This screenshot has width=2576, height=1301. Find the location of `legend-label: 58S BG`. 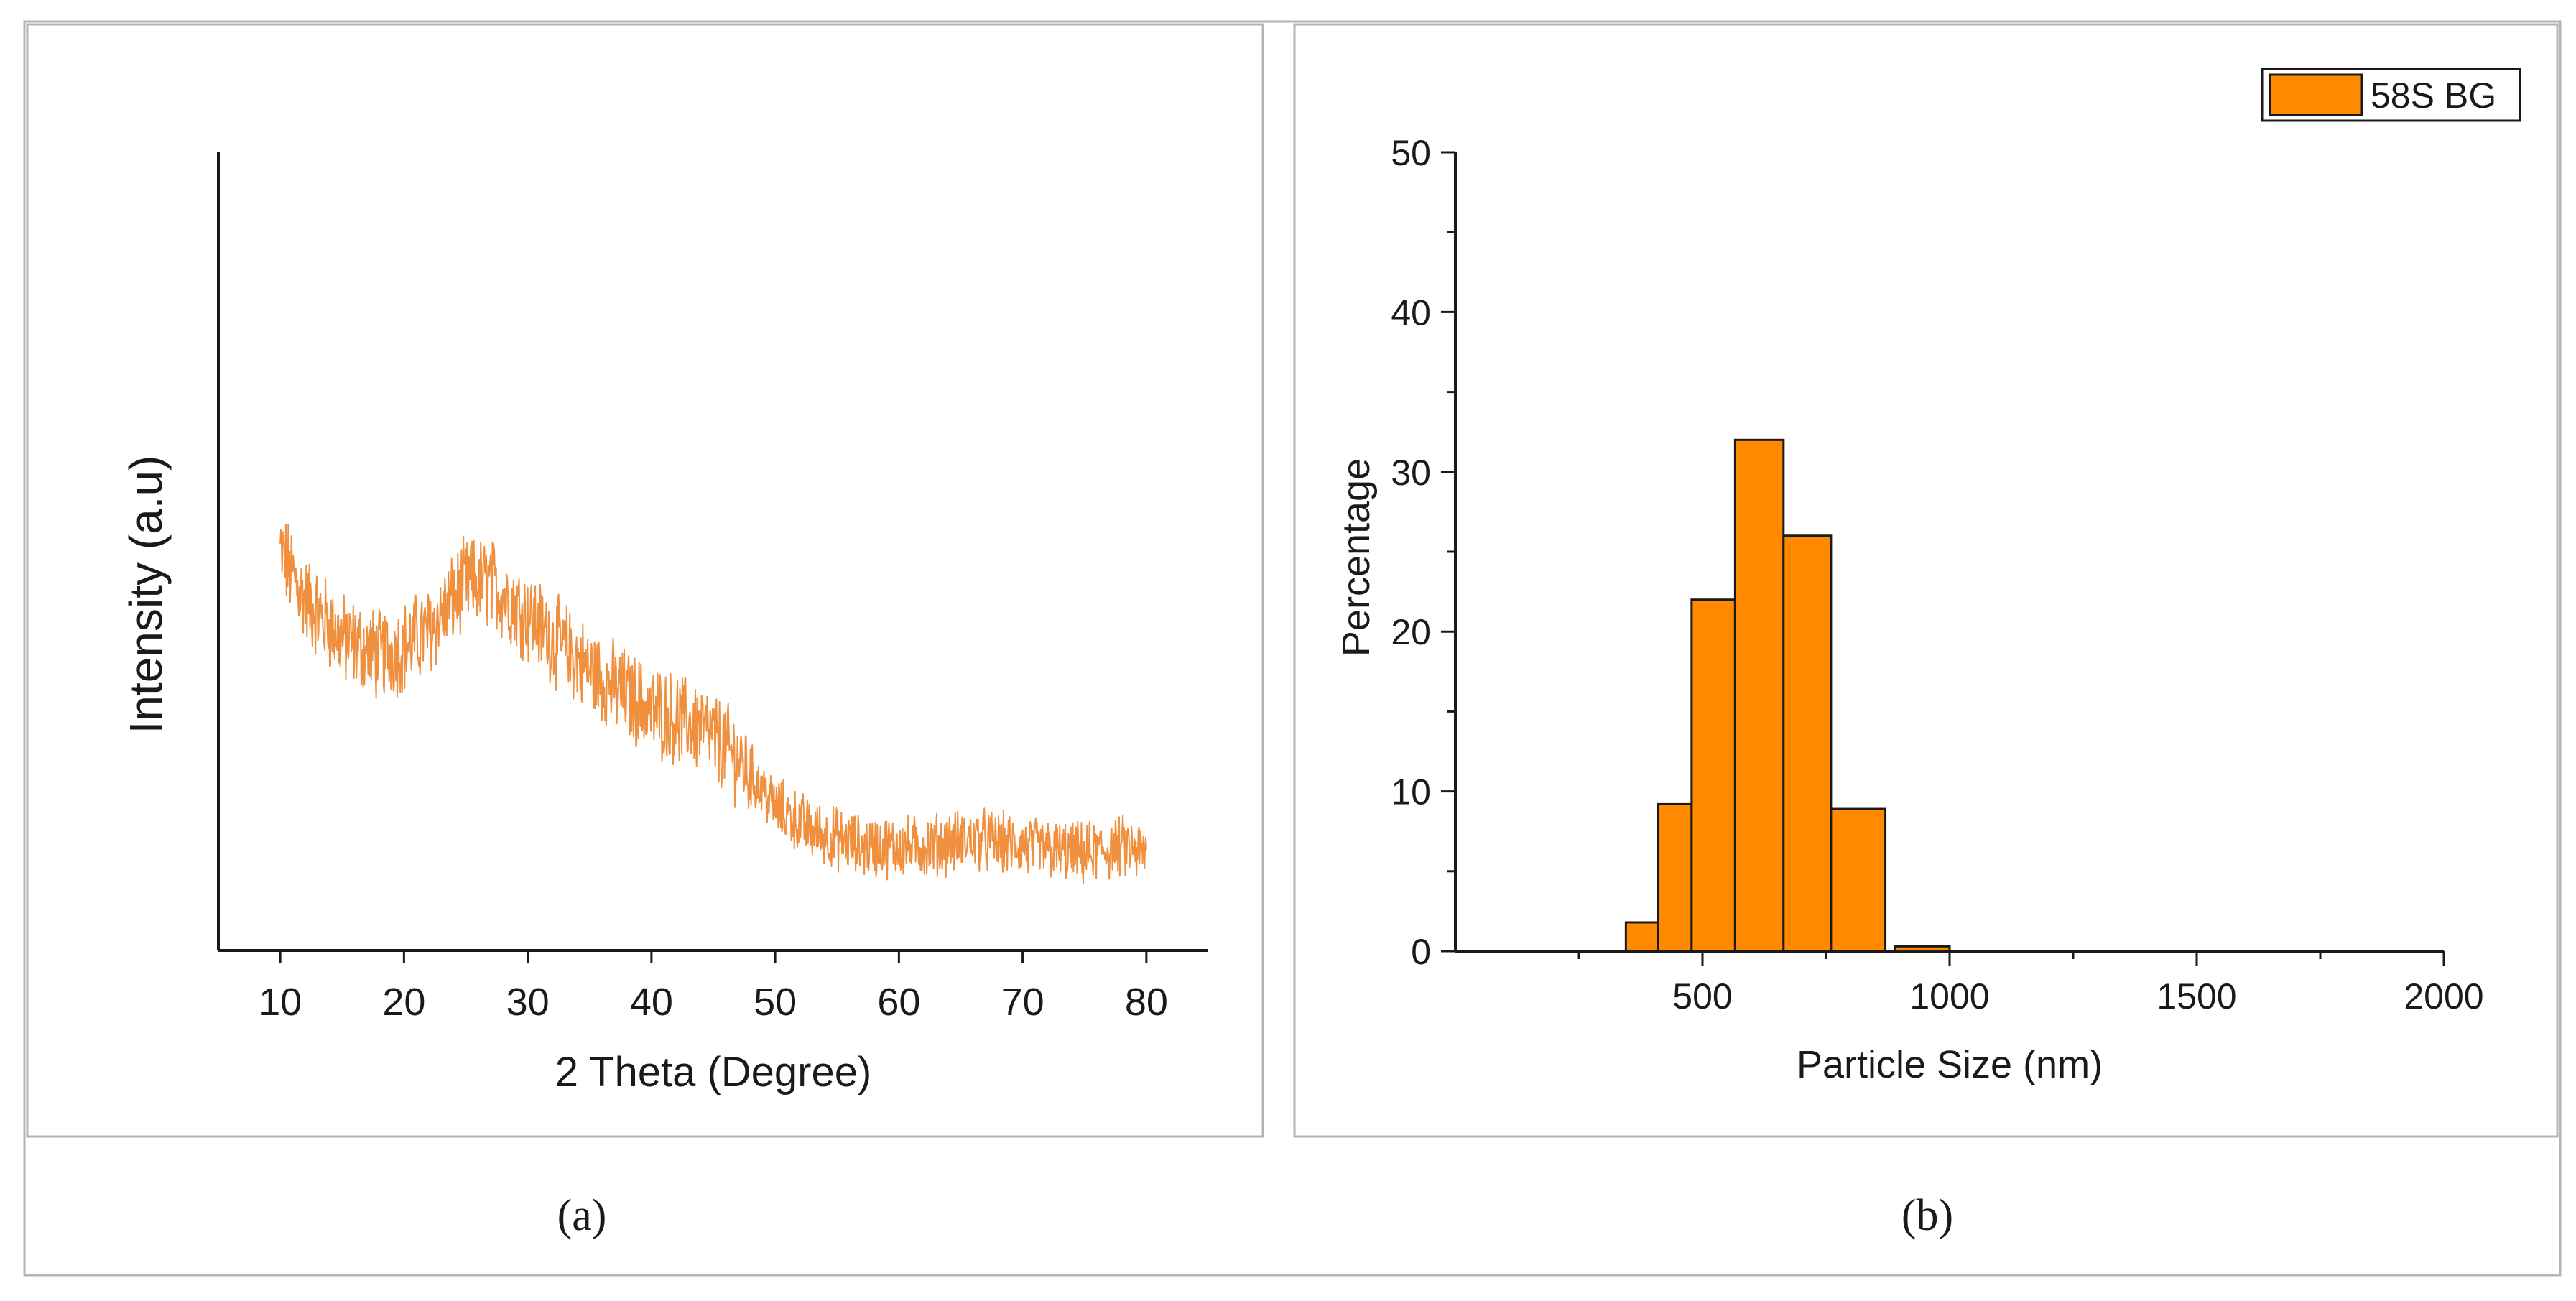

legend-label: 58S BG is located at coordinates (2433, 95).